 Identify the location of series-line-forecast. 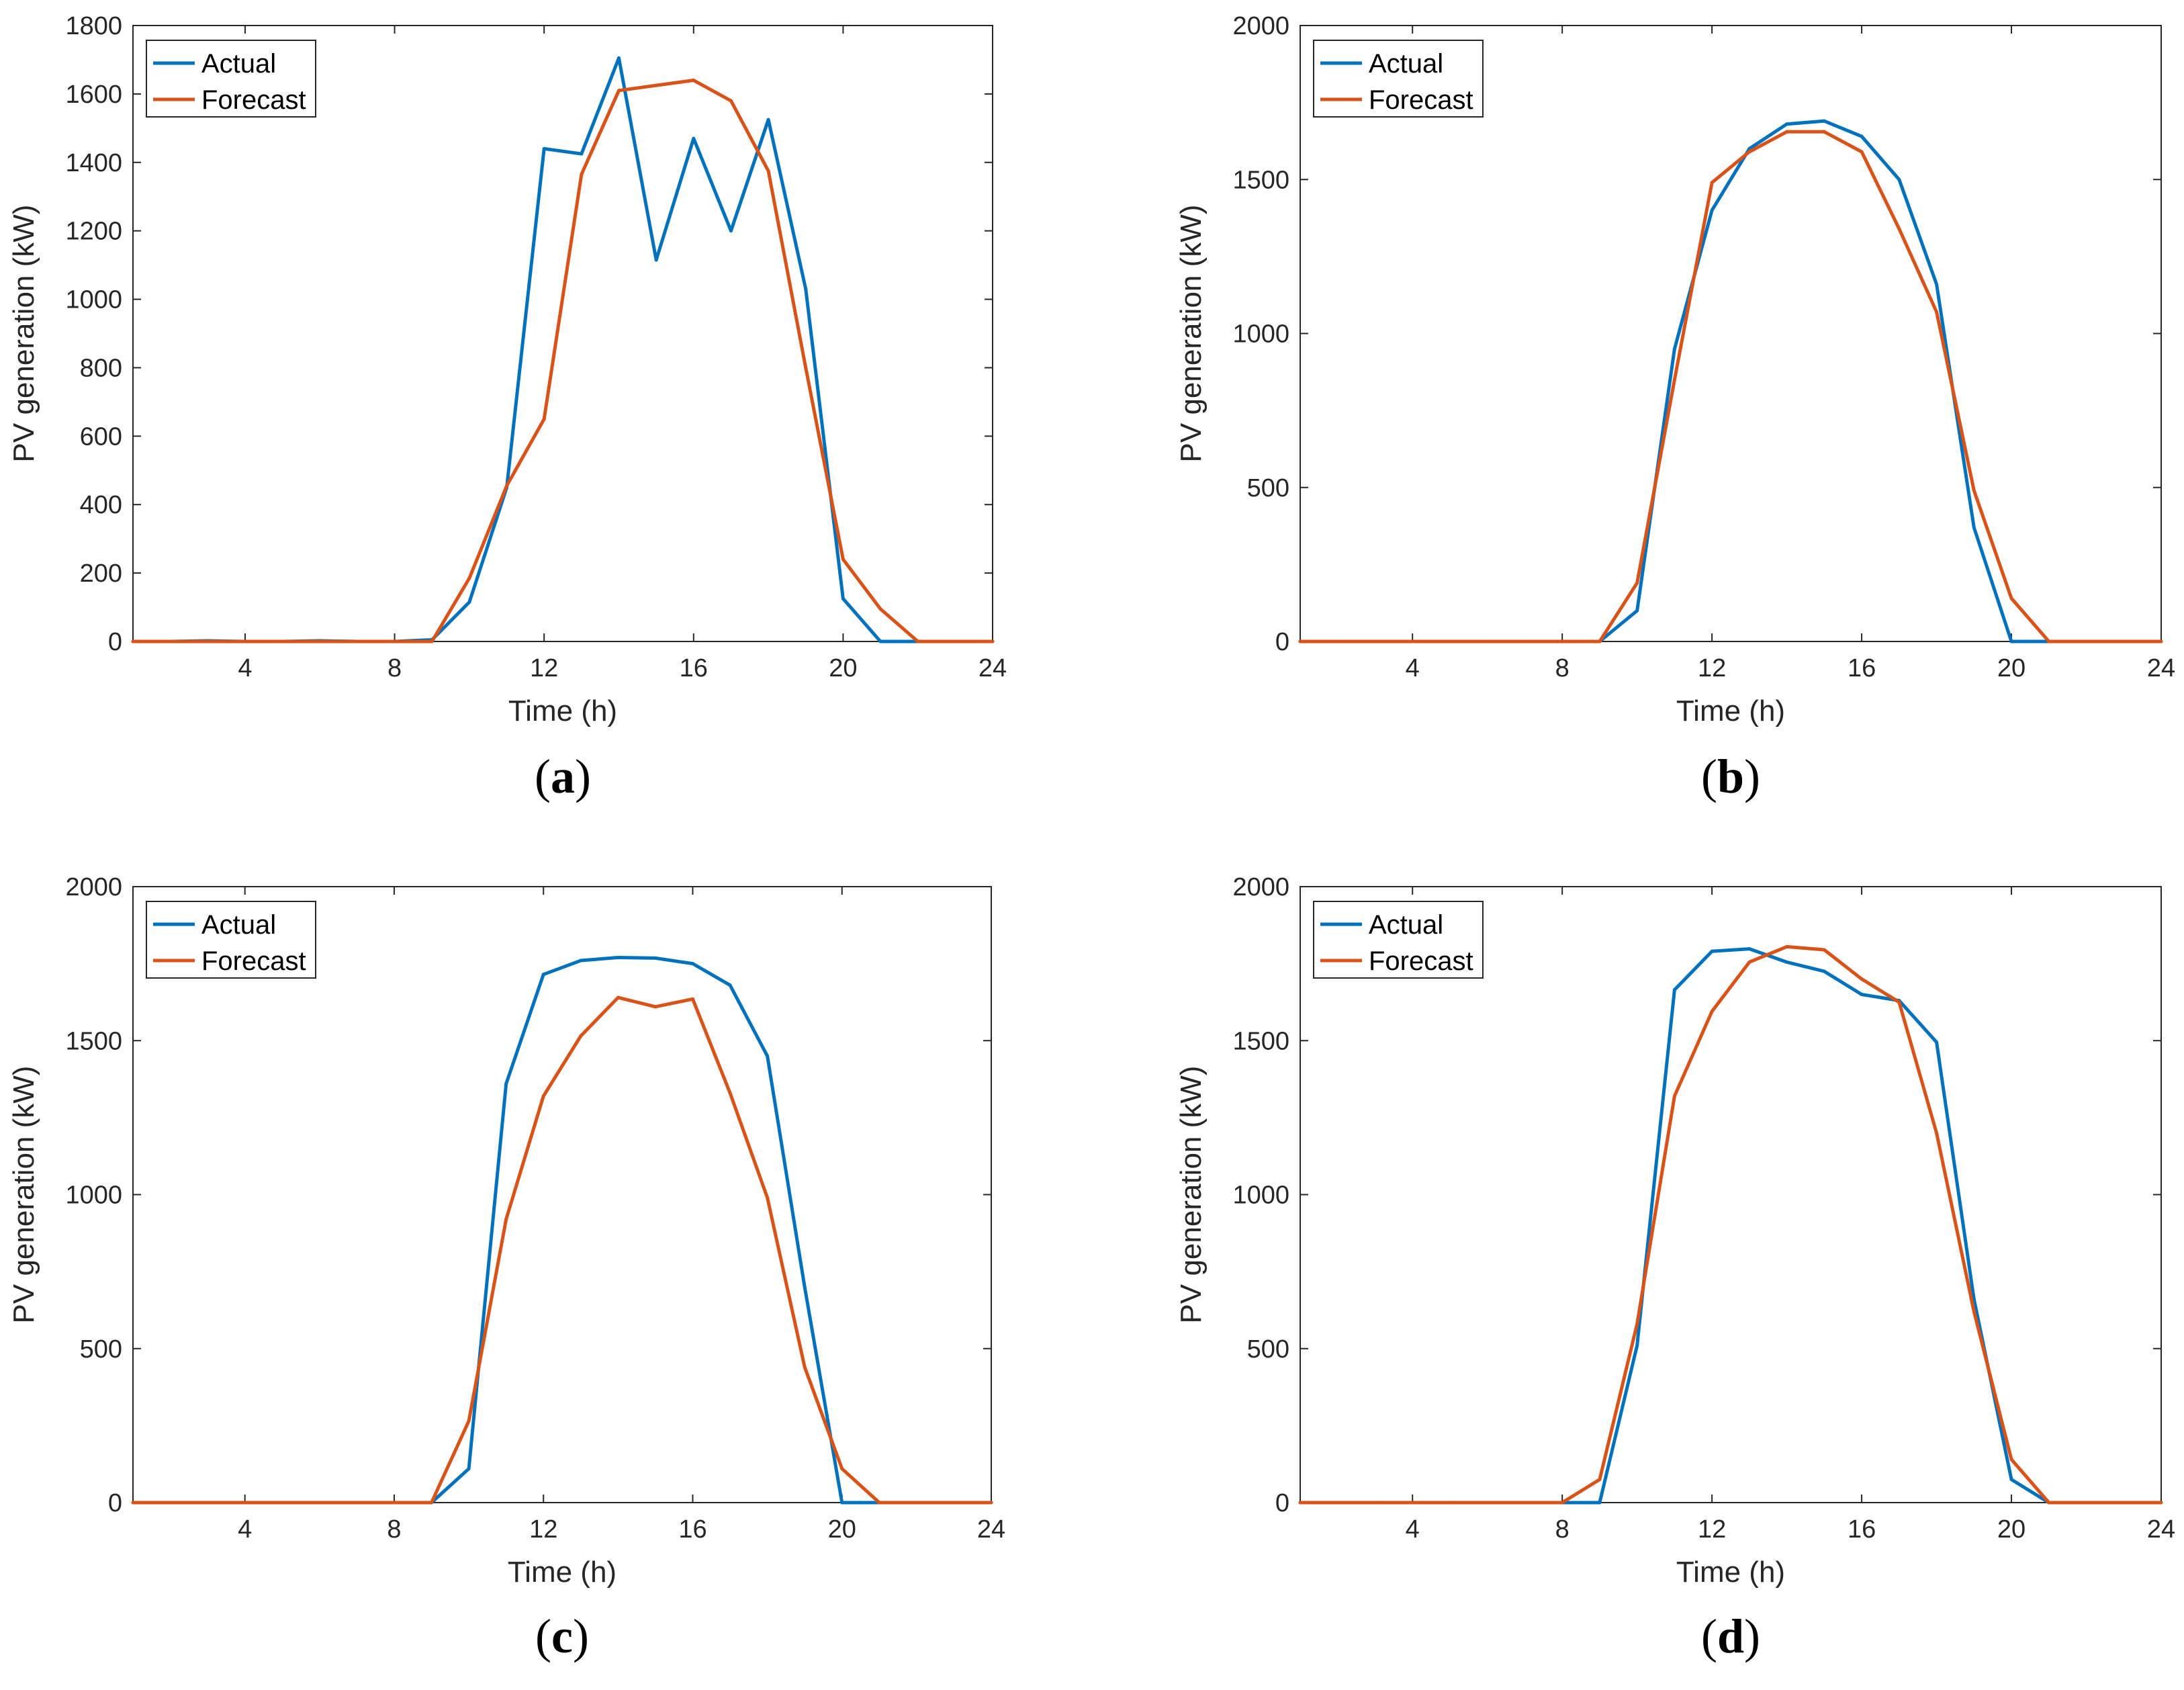
(562, 1250).